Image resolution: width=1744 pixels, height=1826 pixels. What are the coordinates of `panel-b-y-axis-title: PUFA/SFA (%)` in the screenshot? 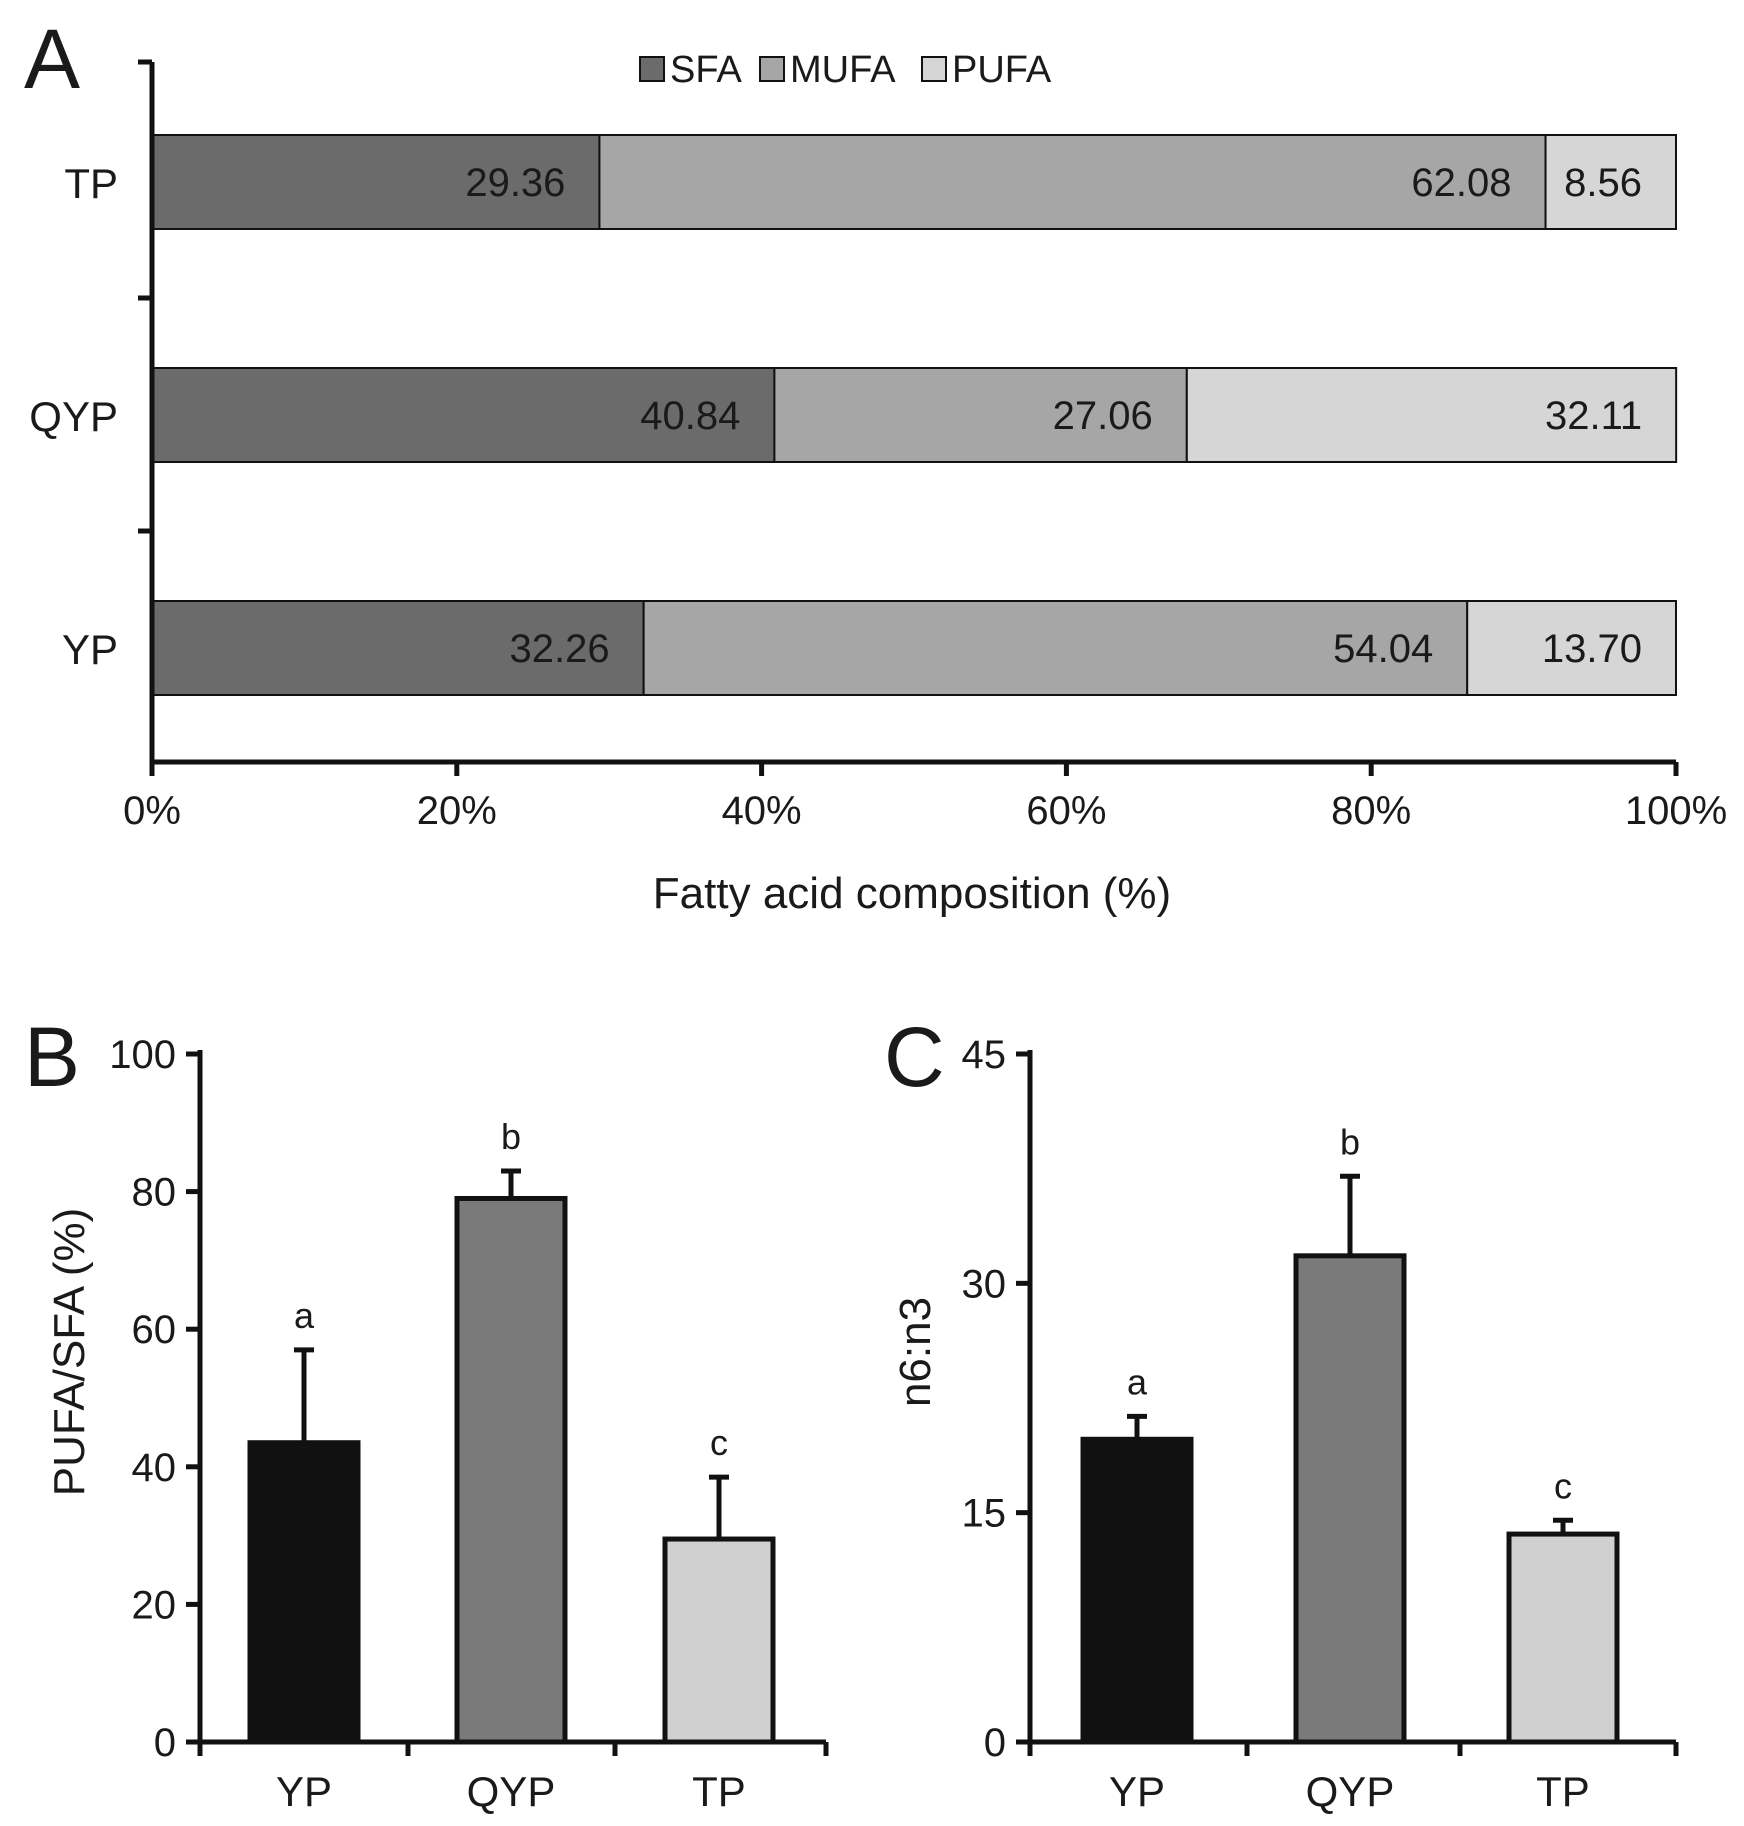 It's located at (69, 1352).